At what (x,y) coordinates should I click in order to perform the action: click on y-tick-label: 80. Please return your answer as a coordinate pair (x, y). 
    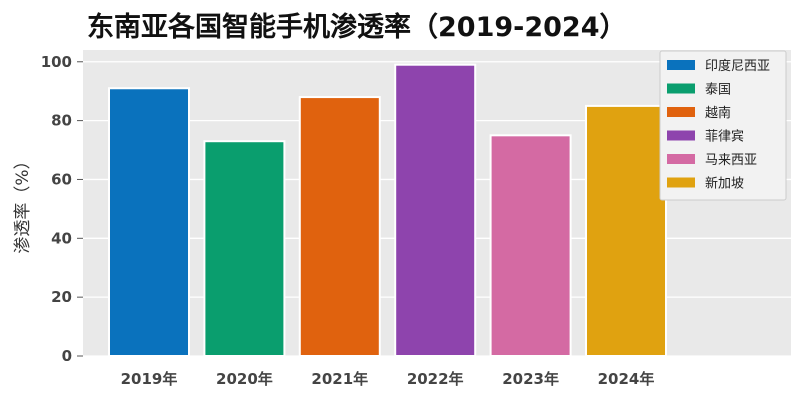
    Looking at the image, I should click on (61, 121).